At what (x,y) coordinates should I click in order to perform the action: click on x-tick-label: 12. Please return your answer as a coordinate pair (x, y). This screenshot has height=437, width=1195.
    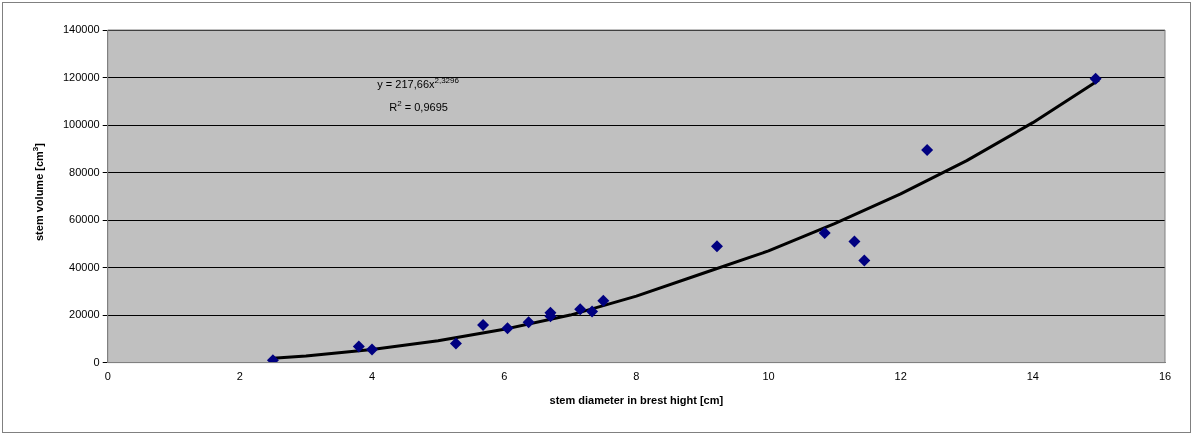
    Looking at the image, I should click on (900, 376).